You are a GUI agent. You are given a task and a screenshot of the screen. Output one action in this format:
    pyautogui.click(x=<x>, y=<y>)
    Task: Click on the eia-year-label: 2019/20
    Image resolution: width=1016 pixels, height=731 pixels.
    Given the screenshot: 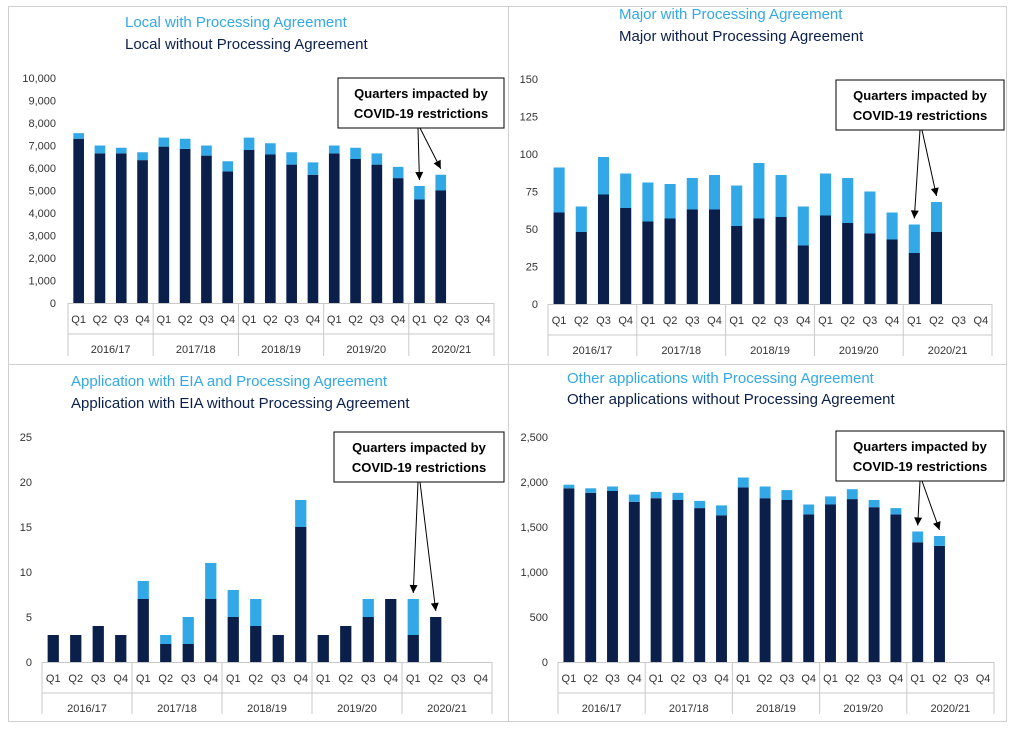 What is the action you would take?
    pyautogui.click(x=357, y=709)
    